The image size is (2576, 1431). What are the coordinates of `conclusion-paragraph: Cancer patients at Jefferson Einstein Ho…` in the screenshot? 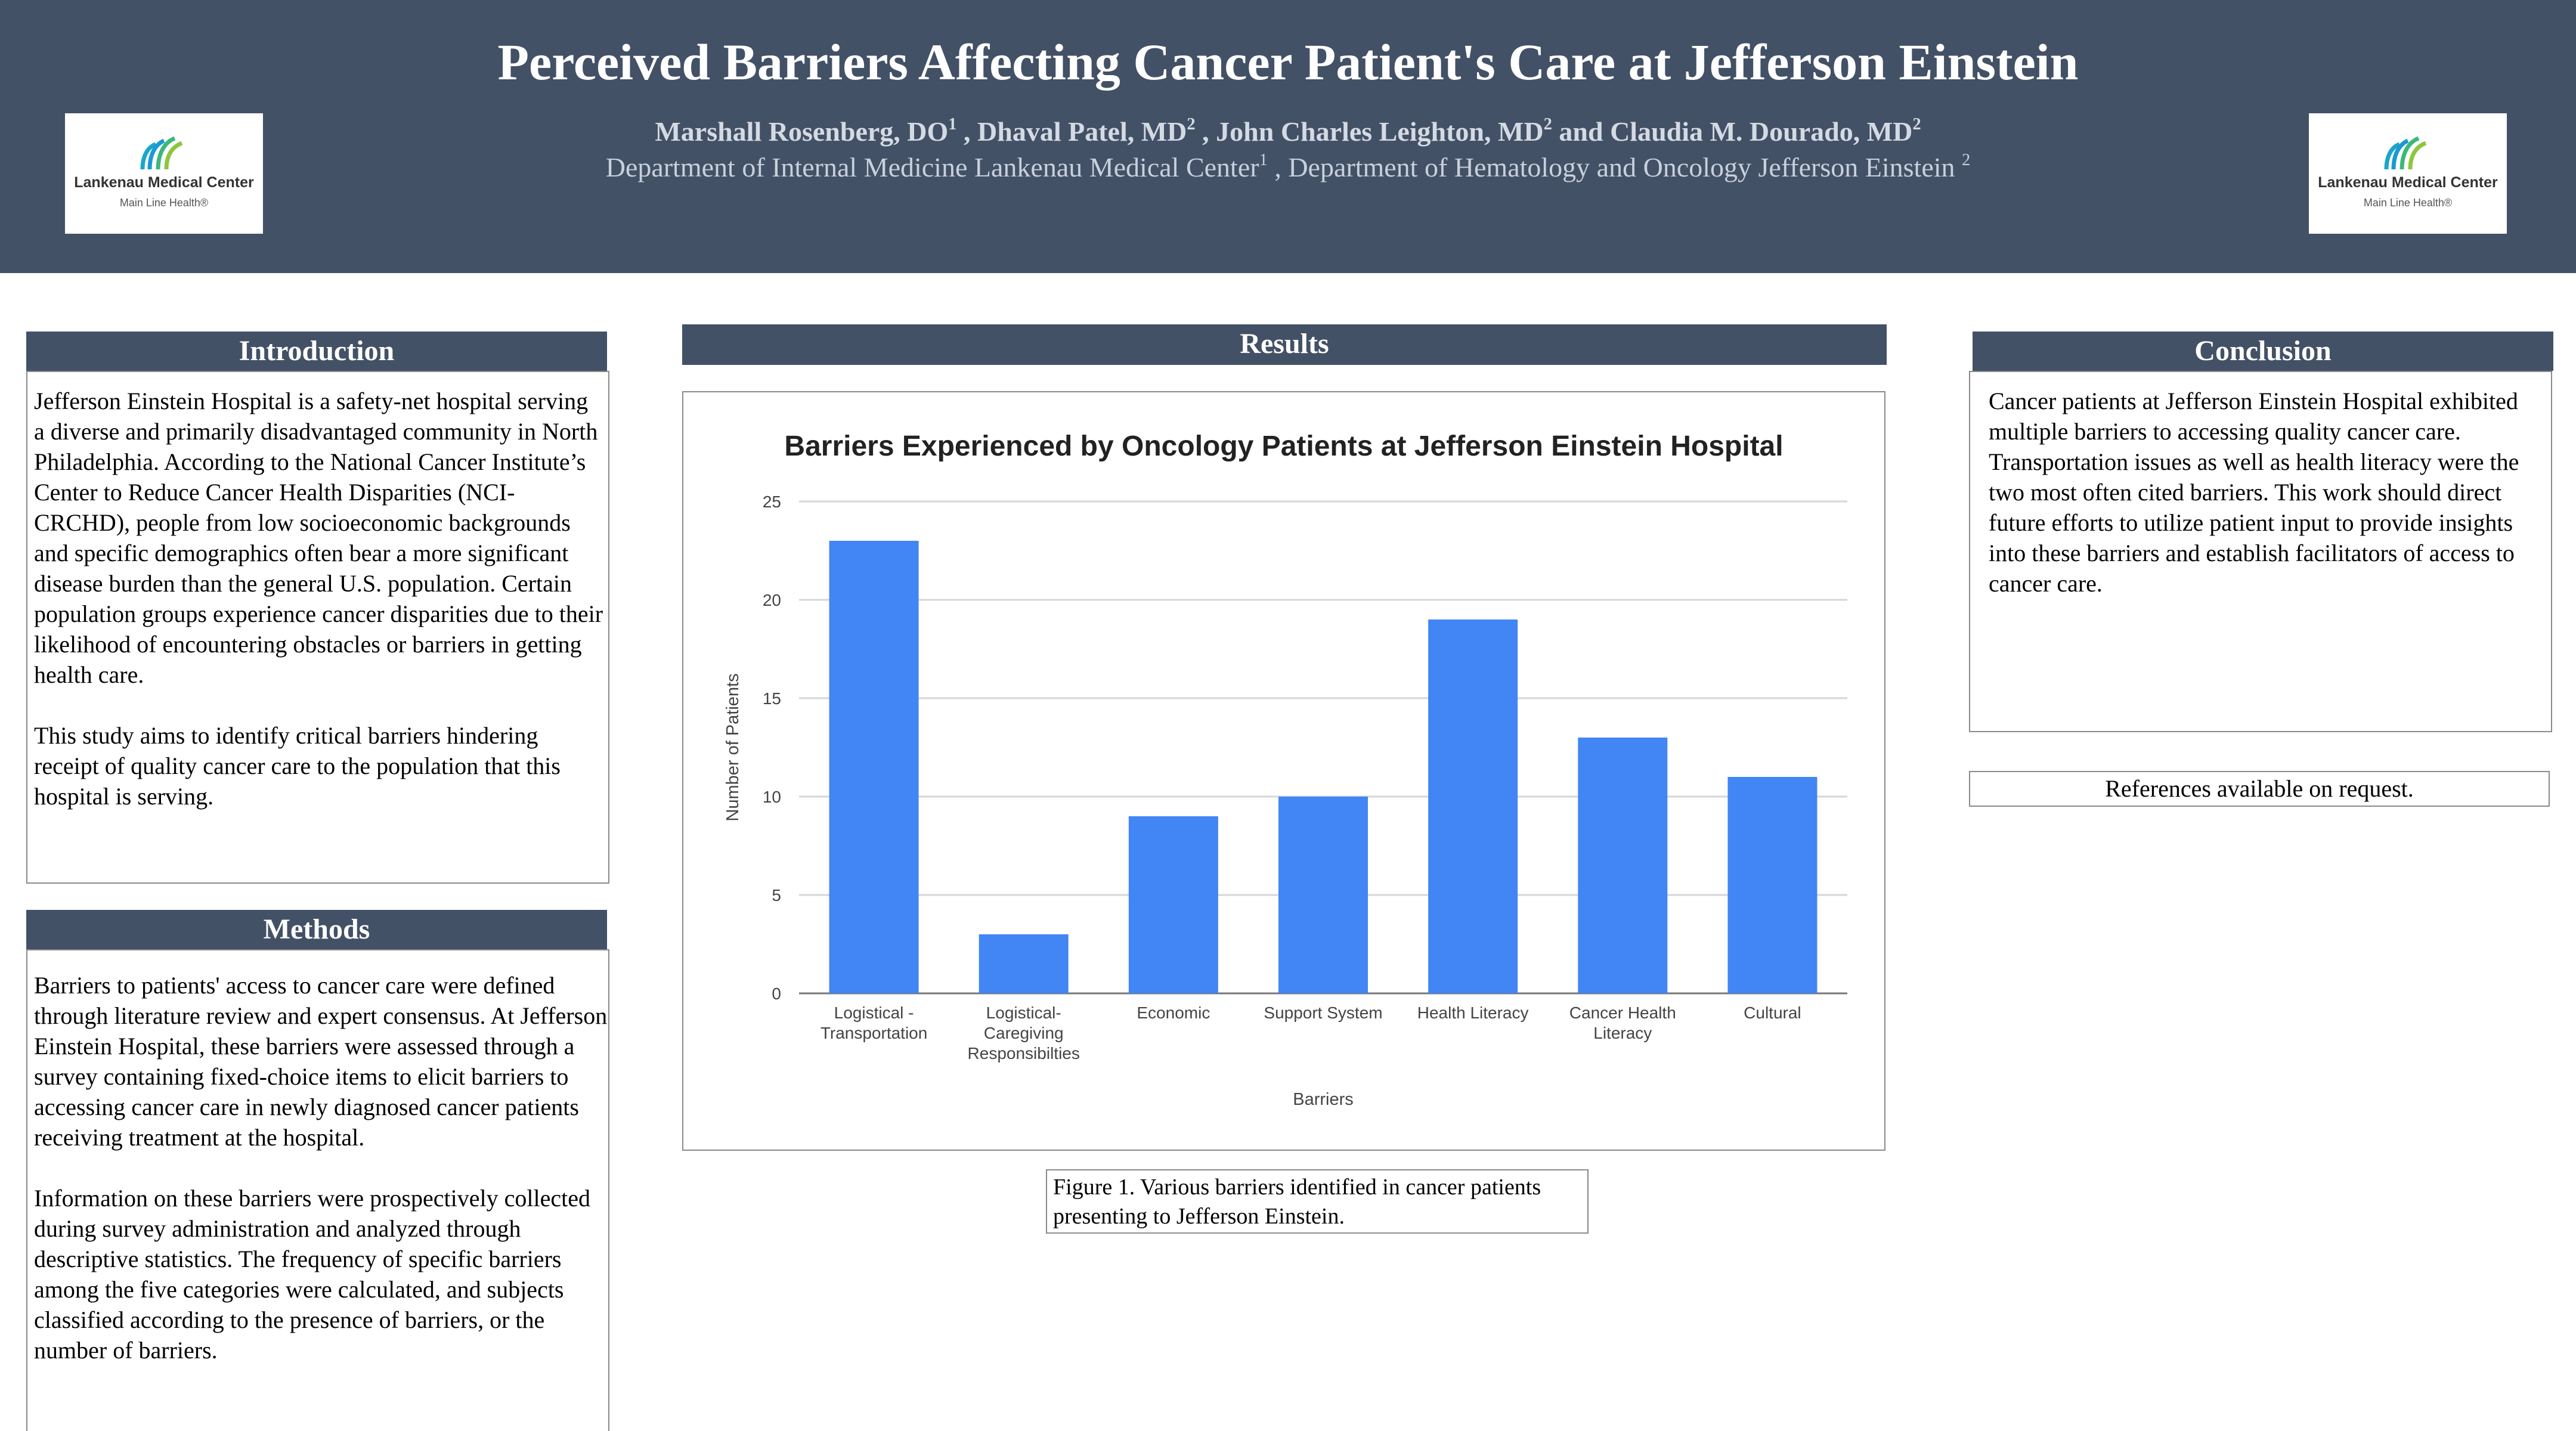 It's located at (2254, 492).